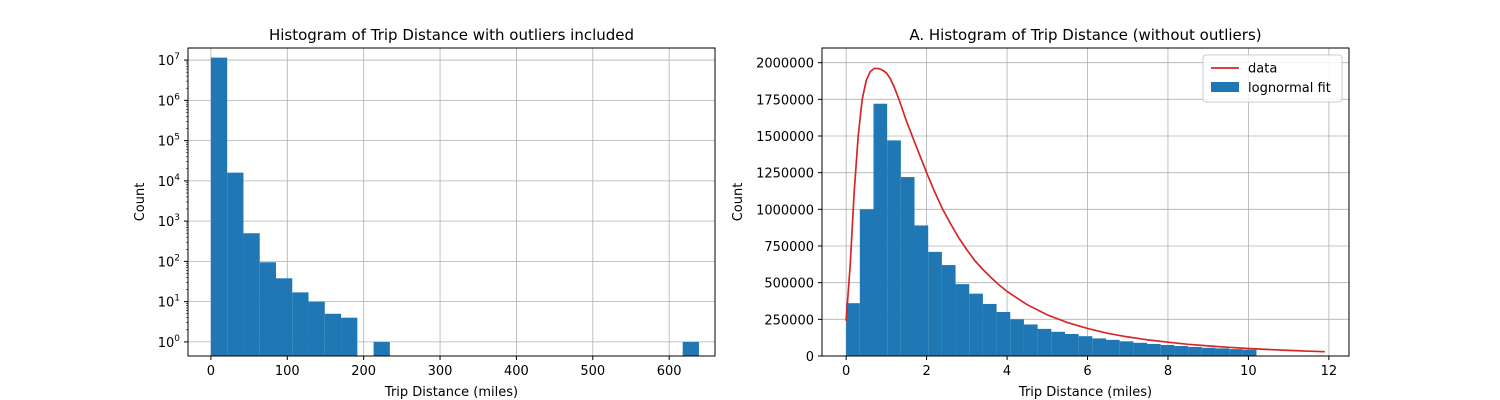 The height and width of the screenshot is (400, 1500). Describe the element at coordinates (169, 342) in the screenshot. I see `y-tick-label: 10⁰` at that location.